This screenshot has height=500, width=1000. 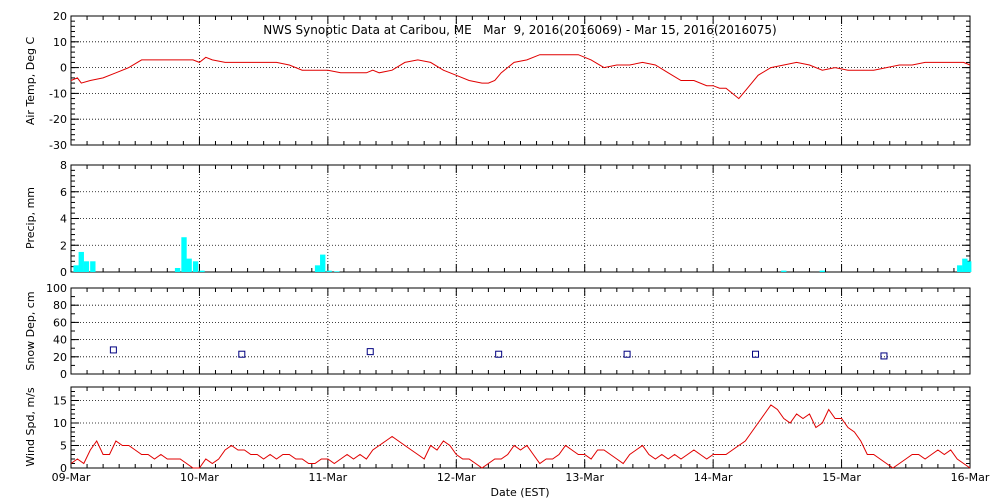 What do you see at coordinates (519, 492) in the screenshot?
I see `x-axis-label: Date (EST)` at bounding box center [519, 492].